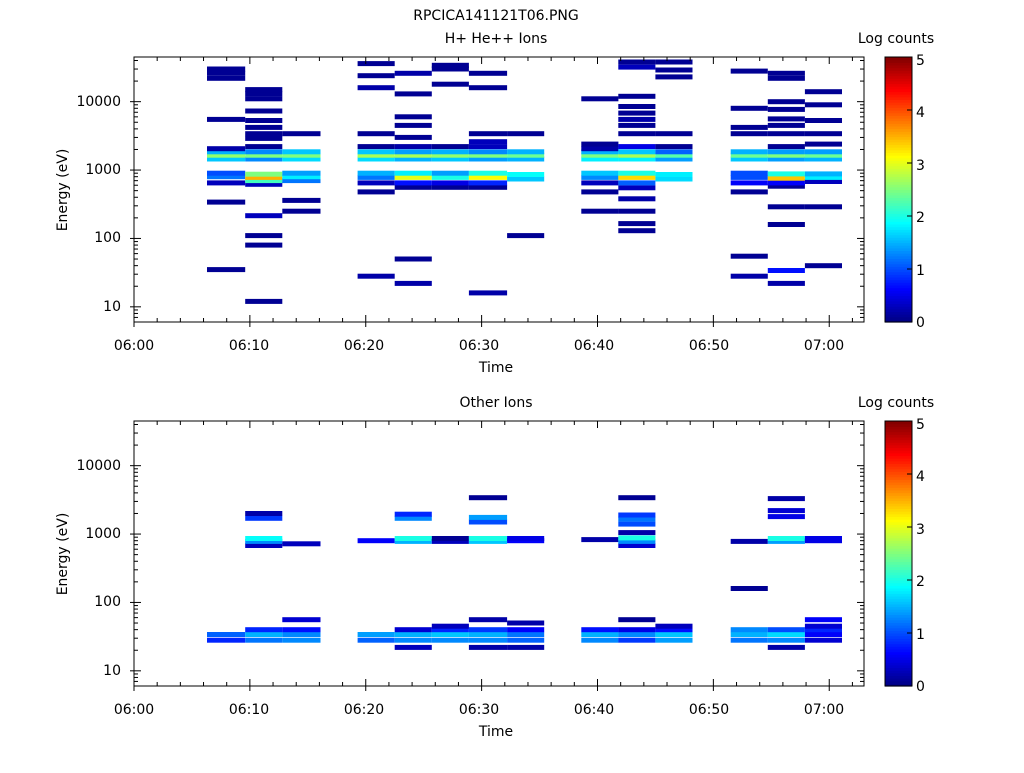 This screenshot has width=1024, height=773. I want to click on x-tick-label: 06:30, so click(479, 710).